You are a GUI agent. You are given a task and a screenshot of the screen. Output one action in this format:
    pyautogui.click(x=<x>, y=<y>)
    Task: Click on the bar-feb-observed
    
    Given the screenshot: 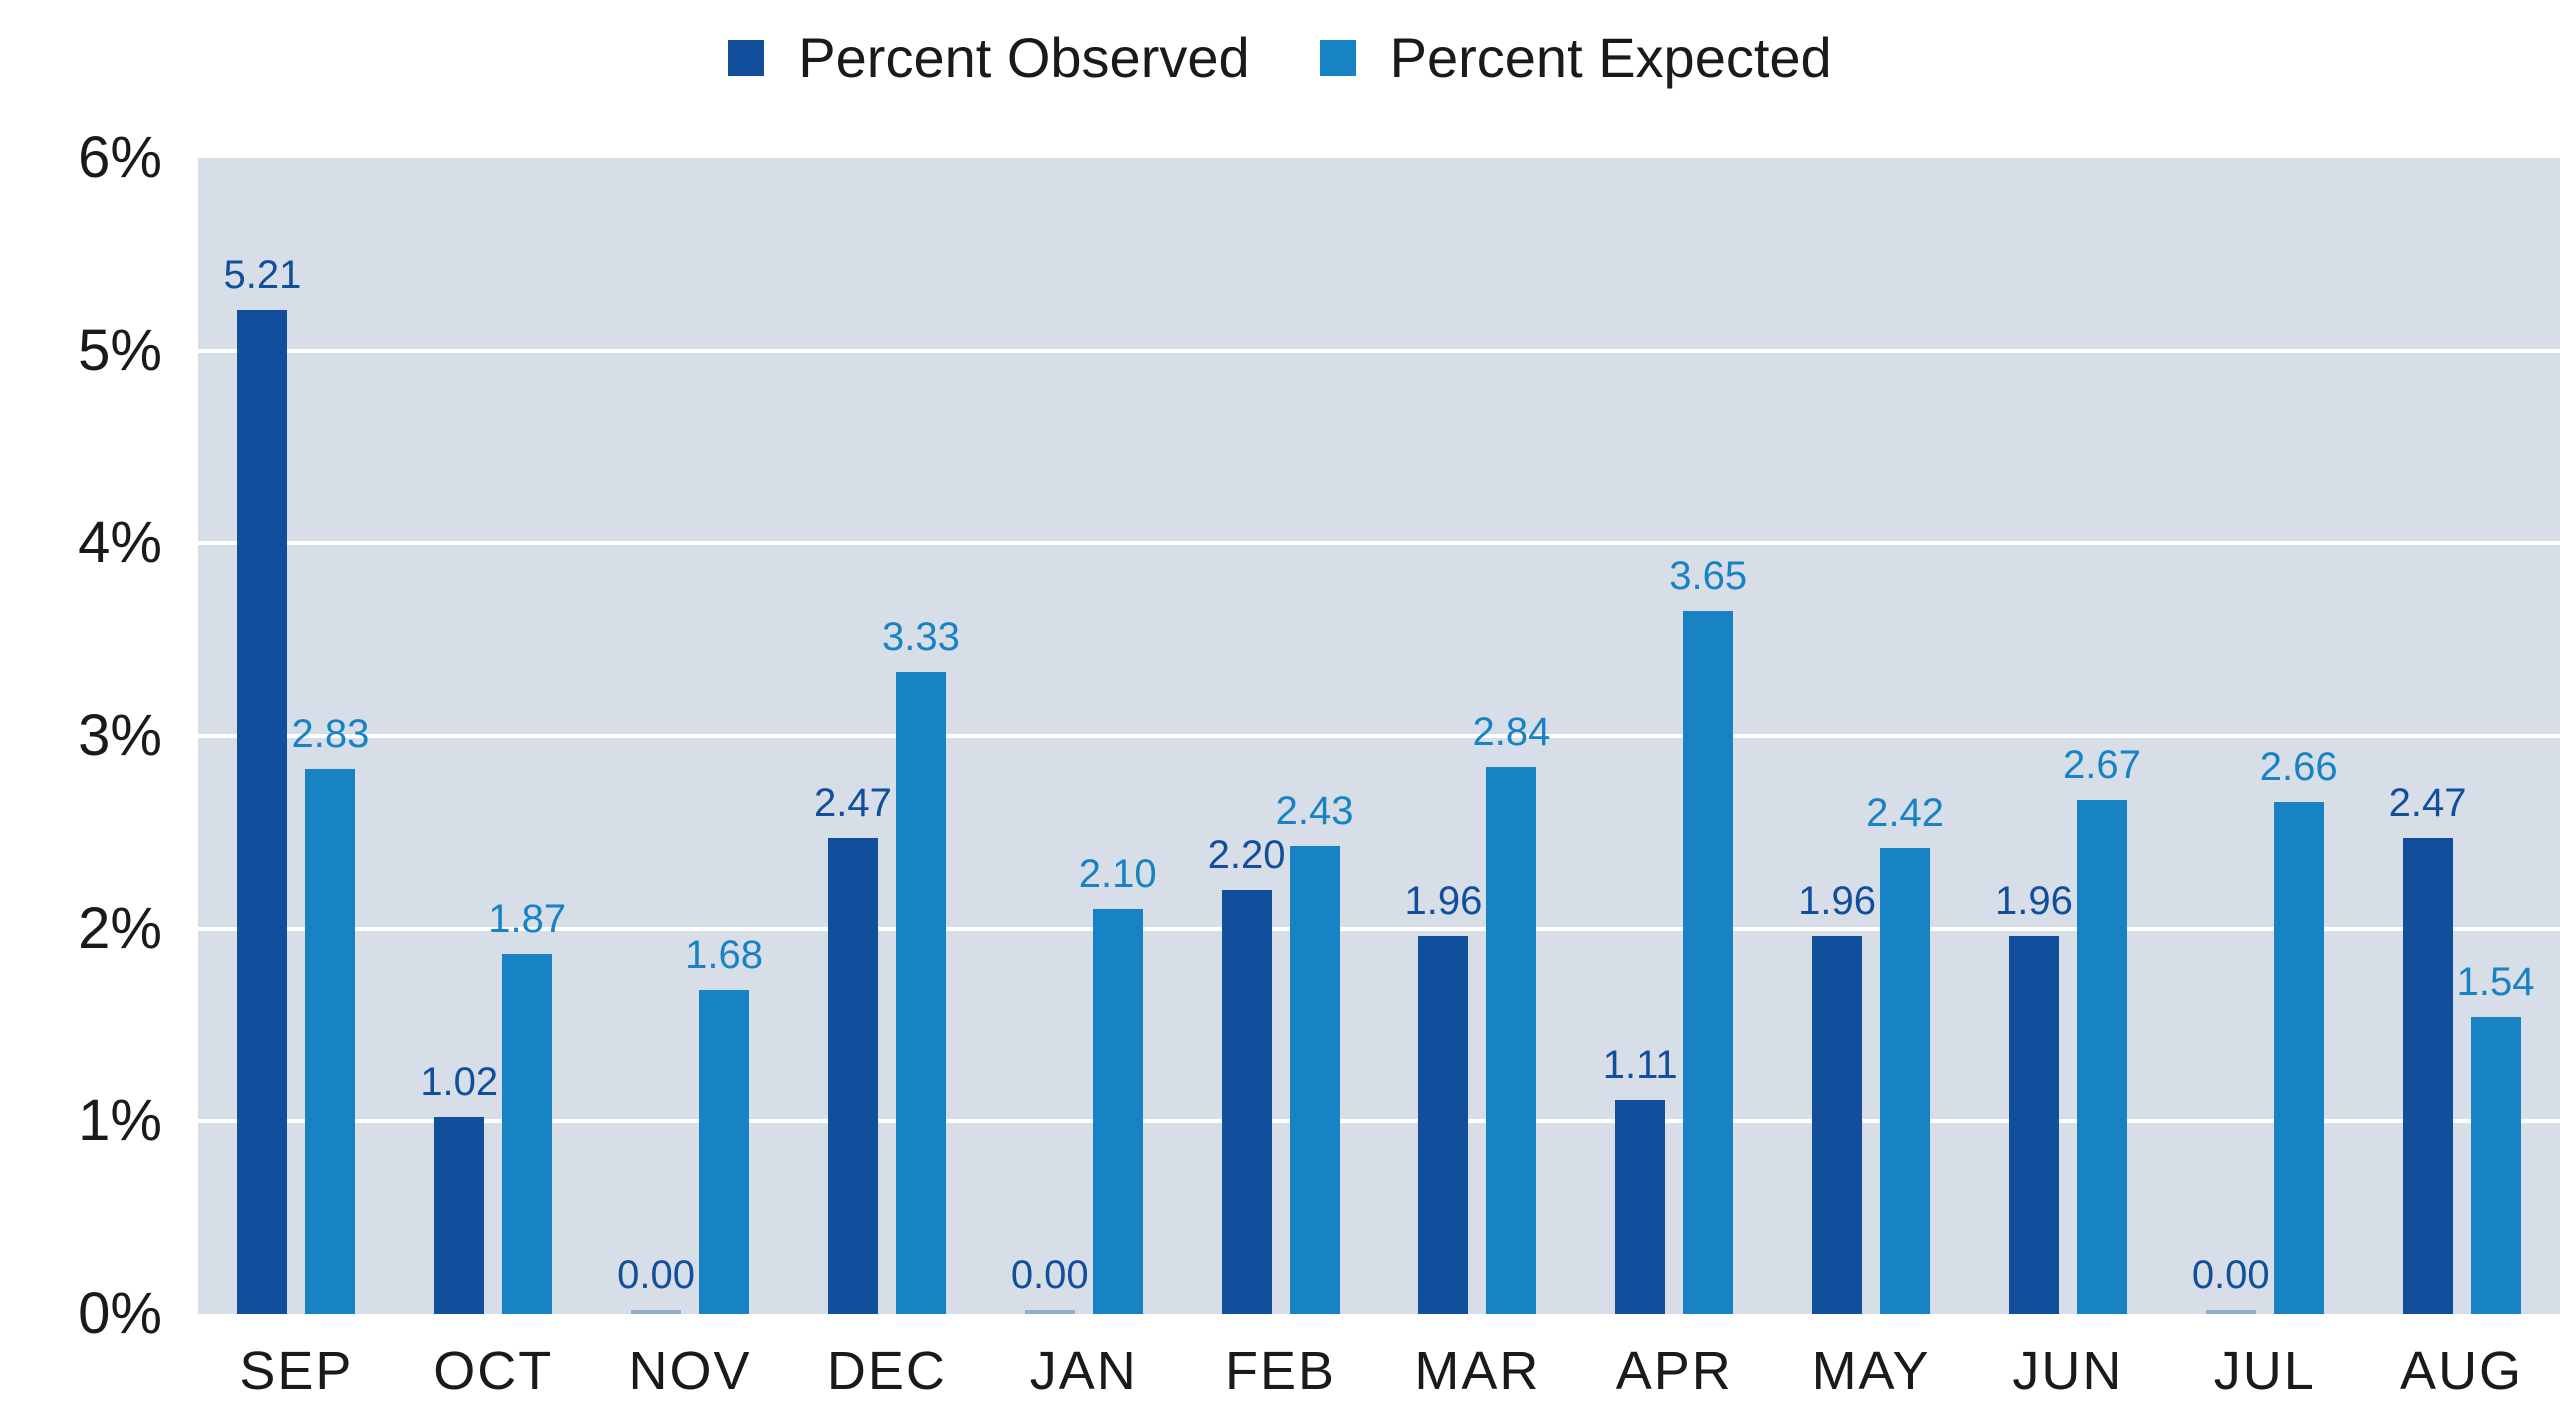 What is the action you would take?
    pyautogui.click(x=1246, y=1102)
    